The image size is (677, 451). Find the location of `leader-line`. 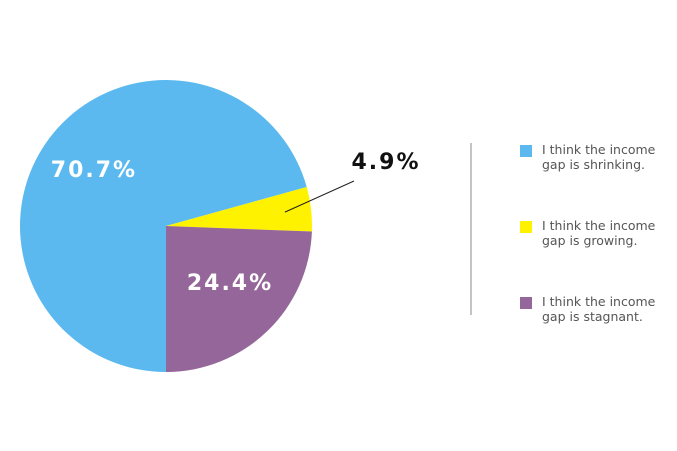

leader-line is located at coordinates (319, 196).